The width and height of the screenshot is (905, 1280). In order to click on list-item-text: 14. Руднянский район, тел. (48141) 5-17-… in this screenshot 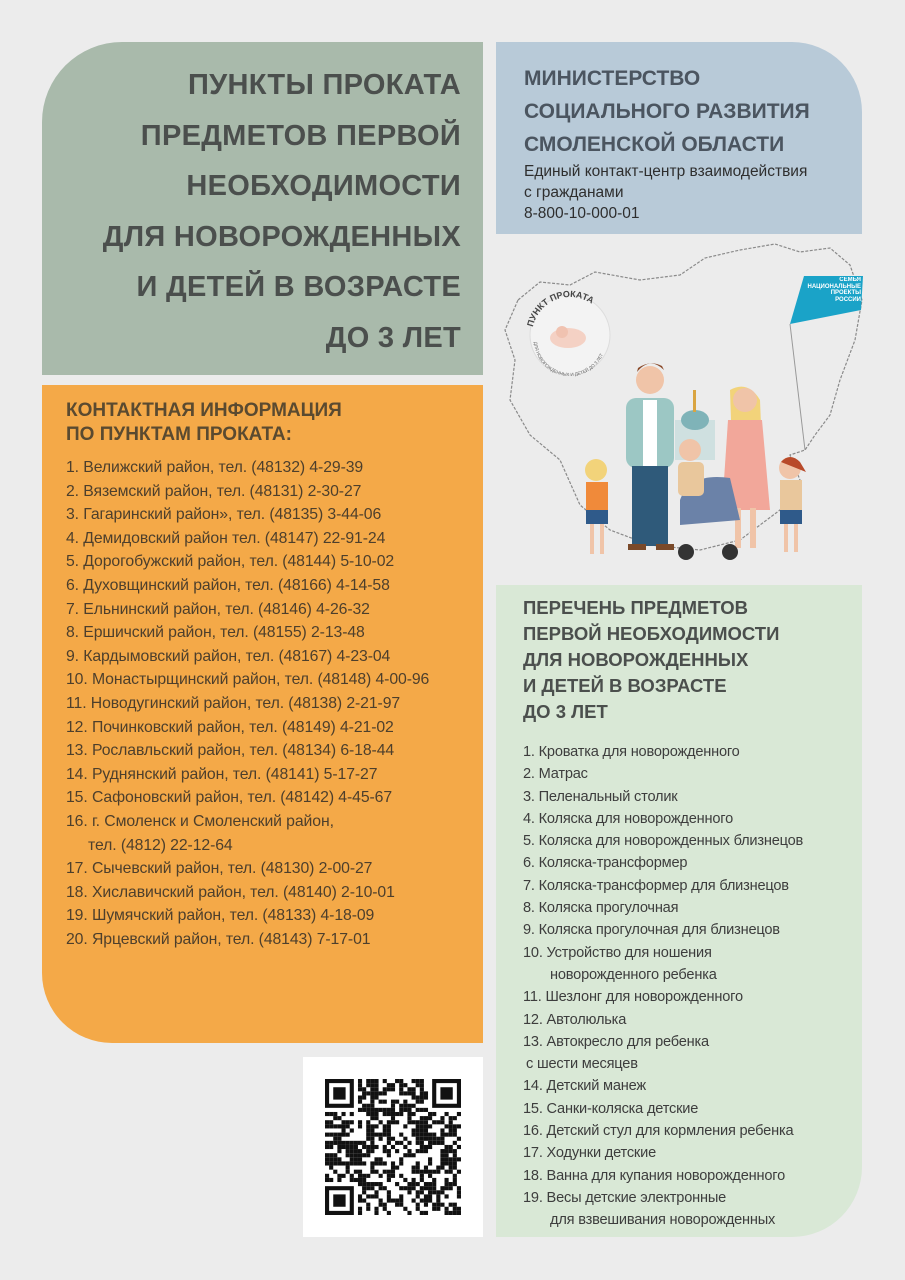, I will do `click(222, 774)`.